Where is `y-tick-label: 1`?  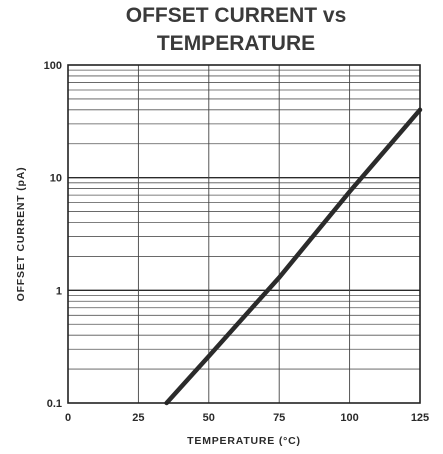
y-tick-label: 1 is located at coordinates (59, 291).